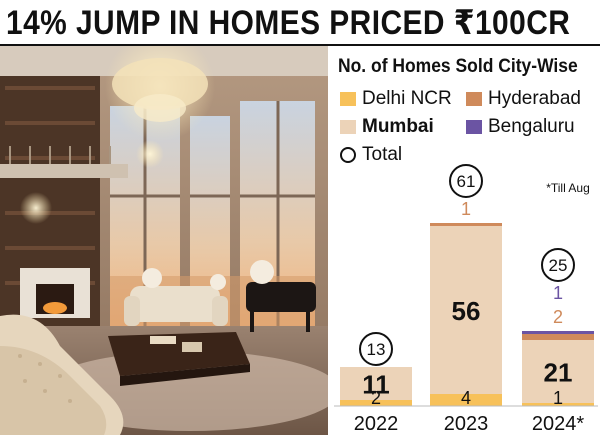 The width and height of the screenshot is (600, 435). Describe the element at coordinates (531, 126) in the screenshot. I see `legend-label-bengaluru: Bengaluru` at that location.